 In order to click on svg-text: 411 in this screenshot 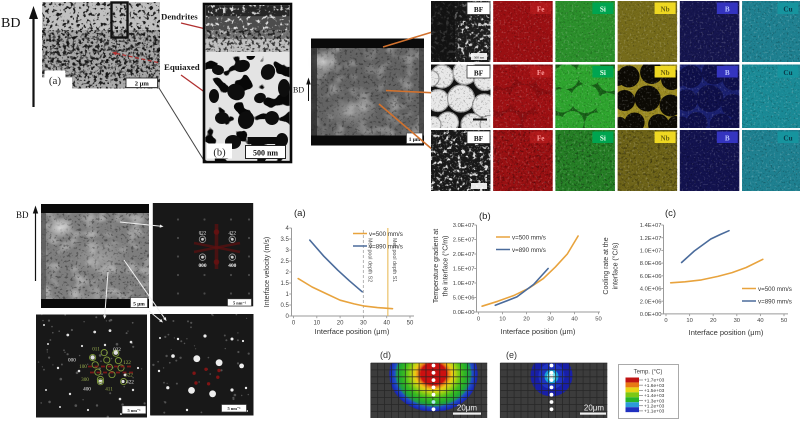, I will do `click(109, 390)`.